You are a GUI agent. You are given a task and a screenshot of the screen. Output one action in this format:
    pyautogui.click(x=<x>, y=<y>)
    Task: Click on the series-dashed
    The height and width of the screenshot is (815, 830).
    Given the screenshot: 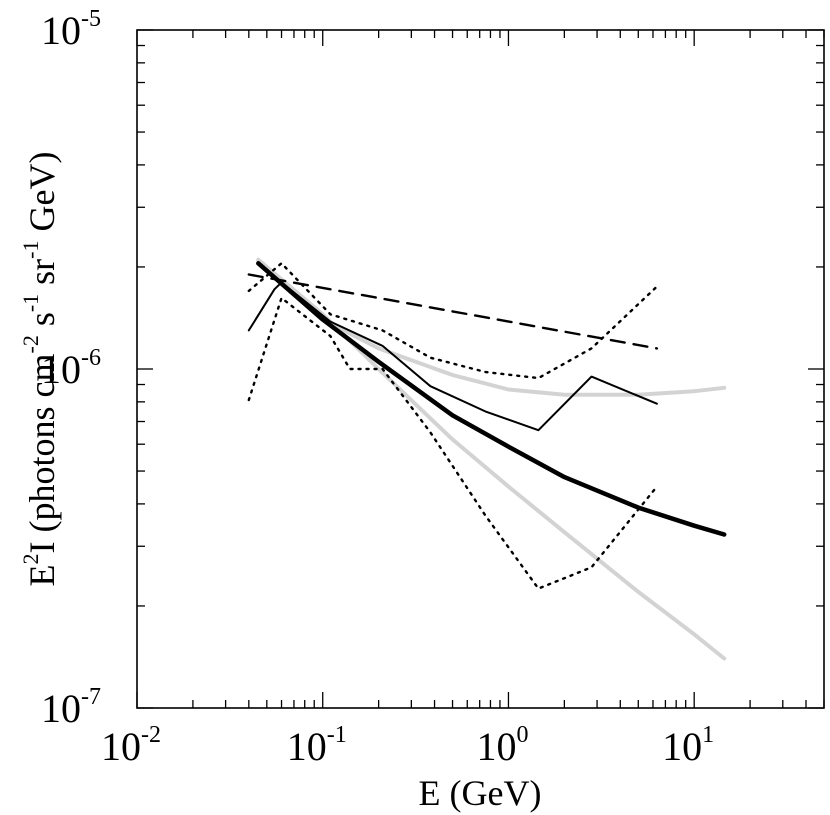 What is the action you would take?
    pyautogui.click(x=453, y=311)
    